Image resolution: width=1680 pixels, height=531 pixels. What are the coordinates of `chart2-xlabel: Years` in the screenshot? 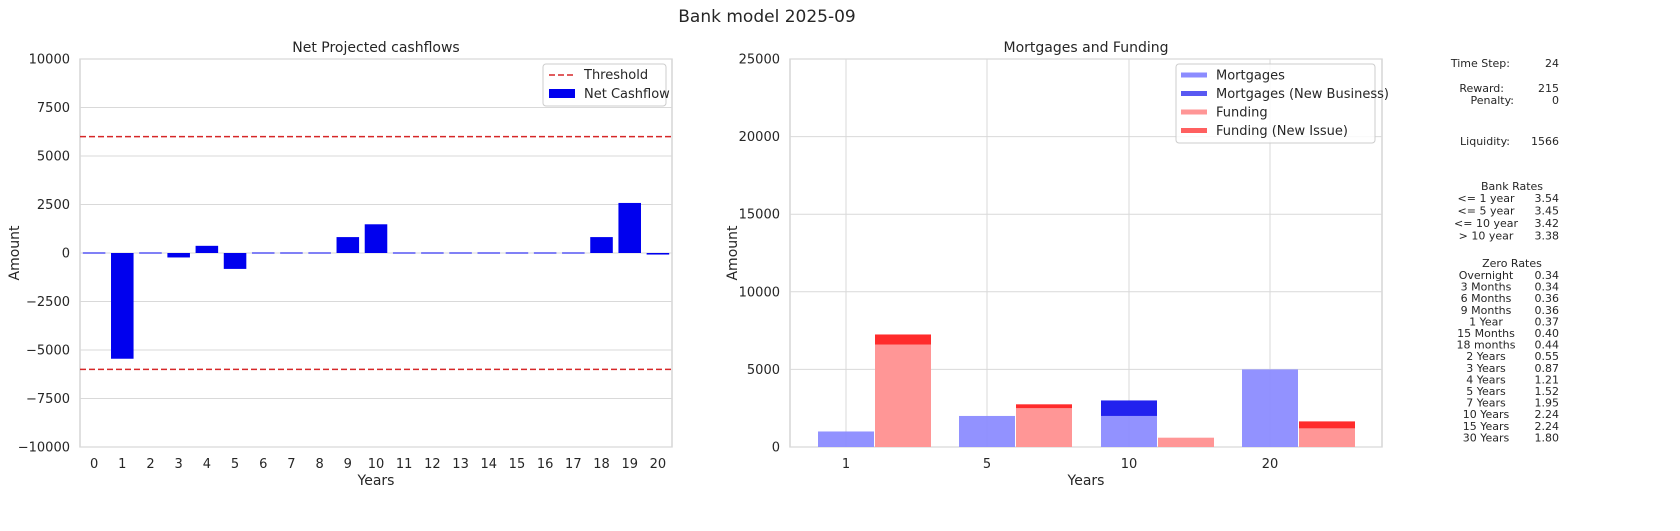 It's located at (1086, 481).